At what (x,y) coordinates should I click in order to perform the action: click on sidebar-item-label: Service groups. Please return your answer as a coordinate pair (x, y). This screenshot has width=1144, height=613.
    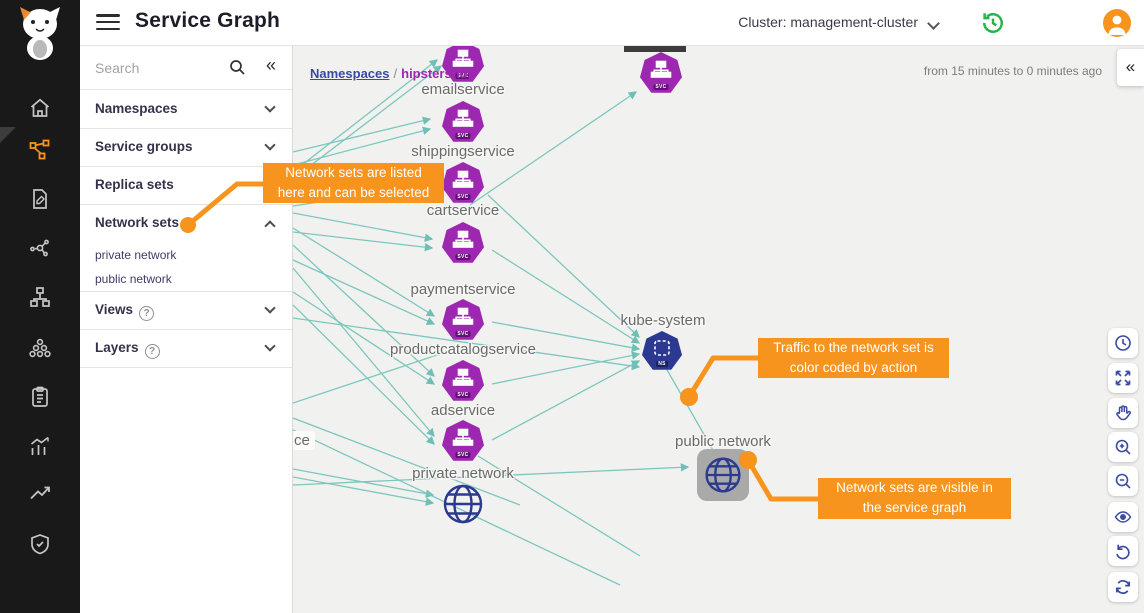
    Looking at the image, I should click on (144, 146).